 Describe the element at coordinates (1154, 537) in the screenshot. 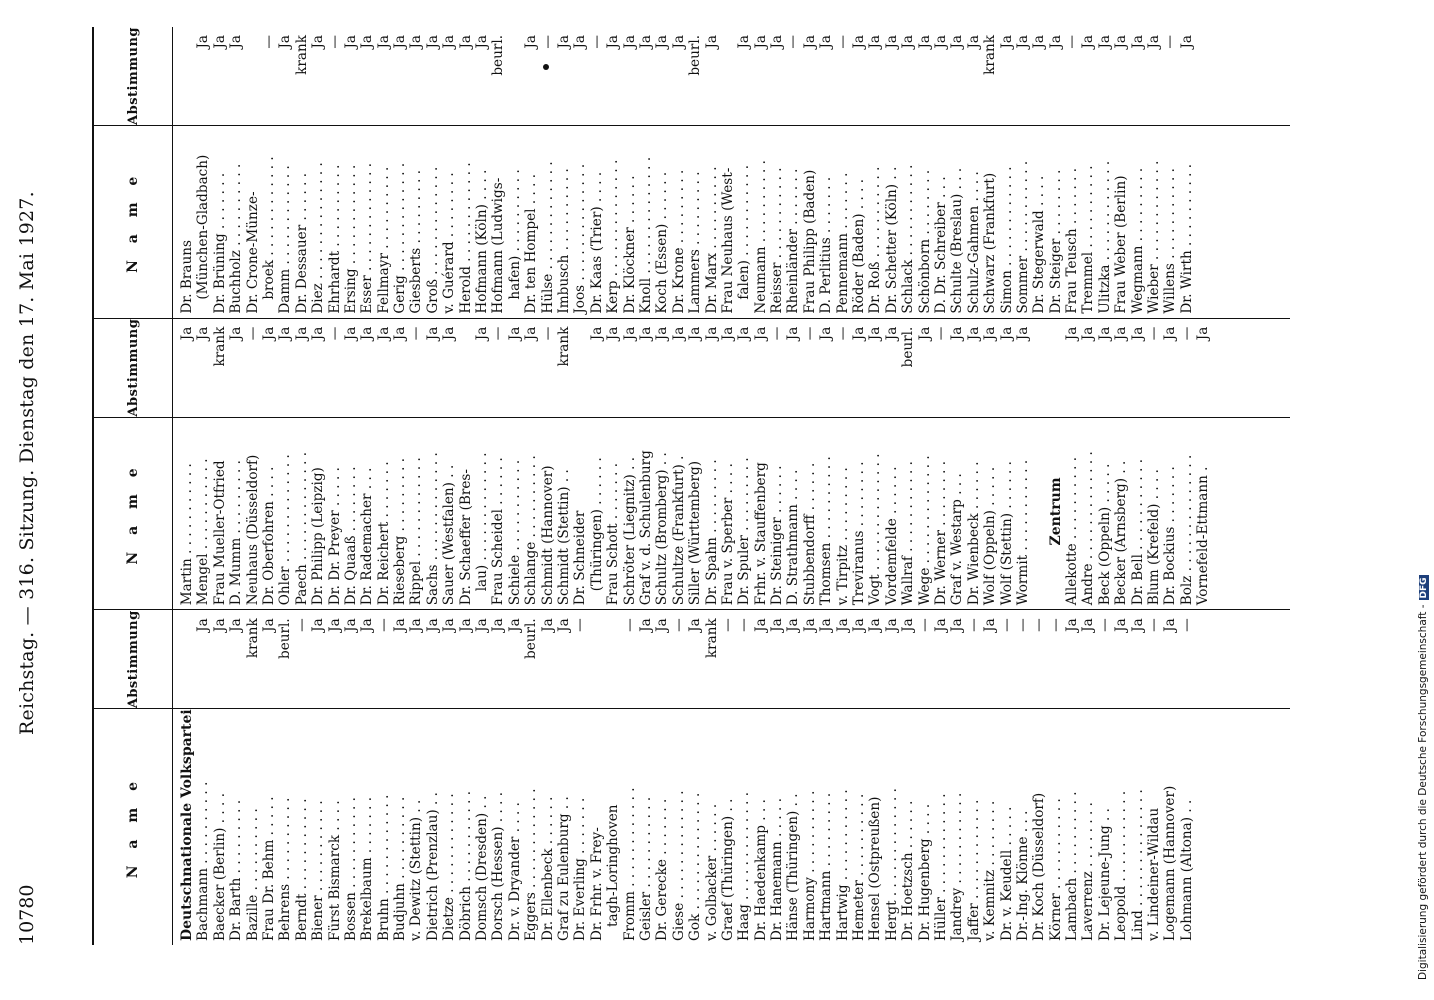

I see `member-name: Blum (Krefeld) . . . .` at that location.